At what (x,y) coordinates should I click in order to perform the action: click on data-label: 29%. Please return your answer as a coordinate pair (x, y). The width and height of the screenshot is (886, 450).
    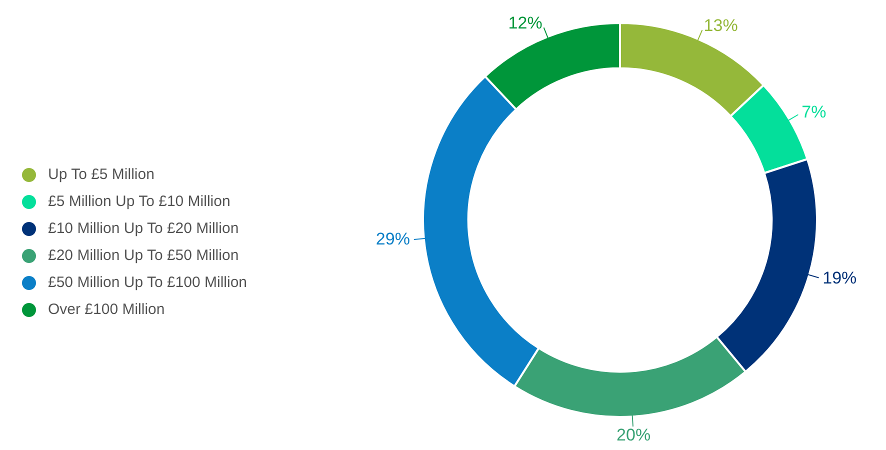
    Looking at the image, I should click on (393, 239).